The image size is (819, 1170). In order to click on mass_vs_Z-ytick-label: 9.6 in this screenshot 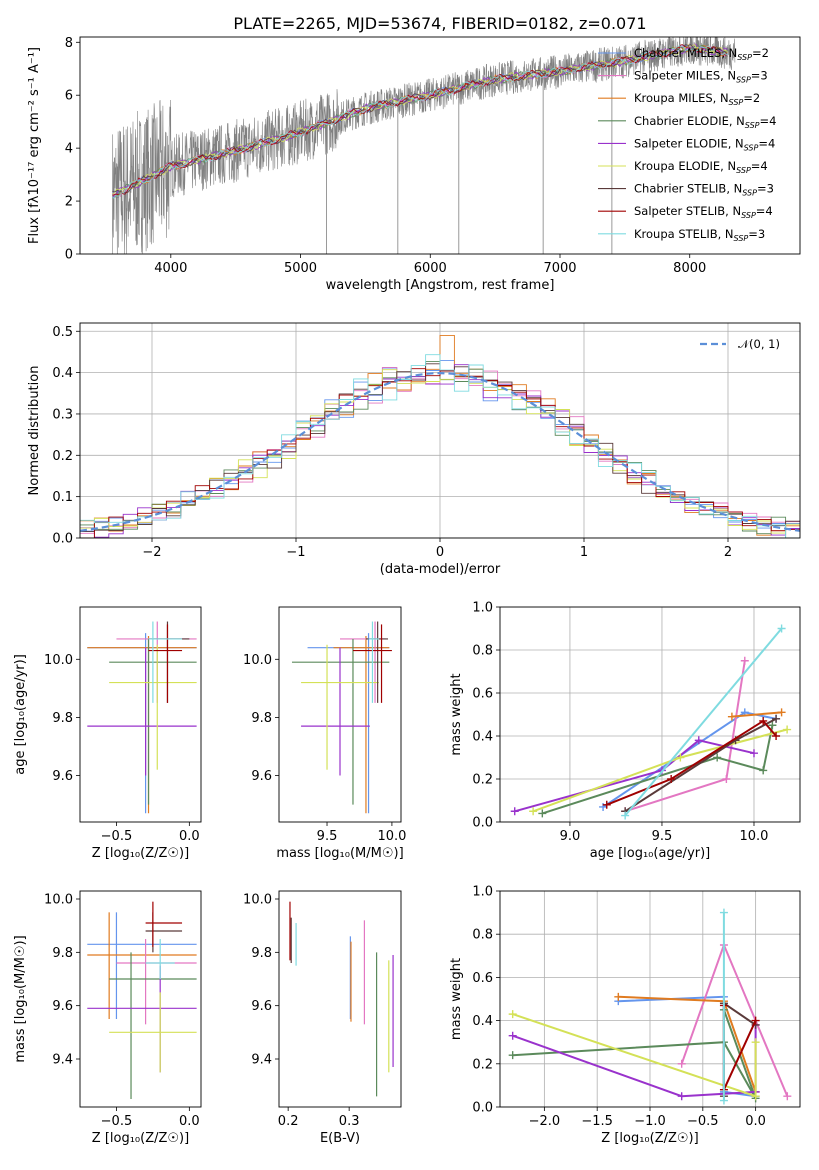, I will do `click(62, 1006)`.